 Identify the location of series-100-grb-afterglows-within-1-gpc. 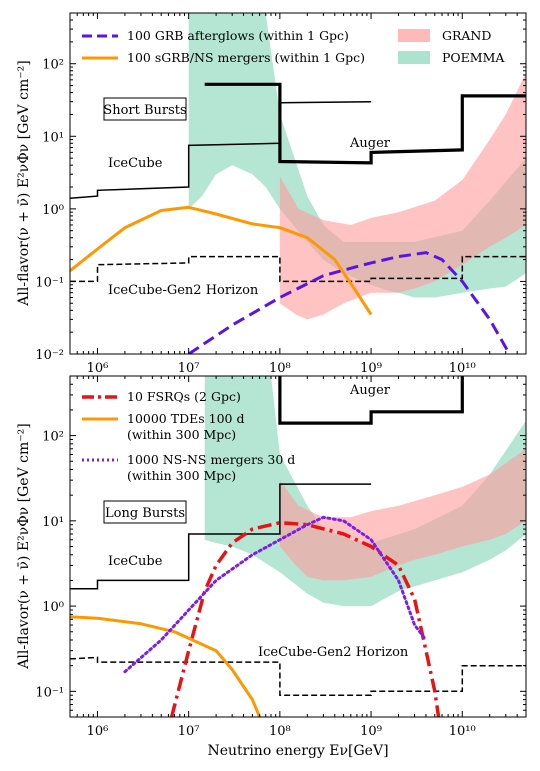
(349, 302).